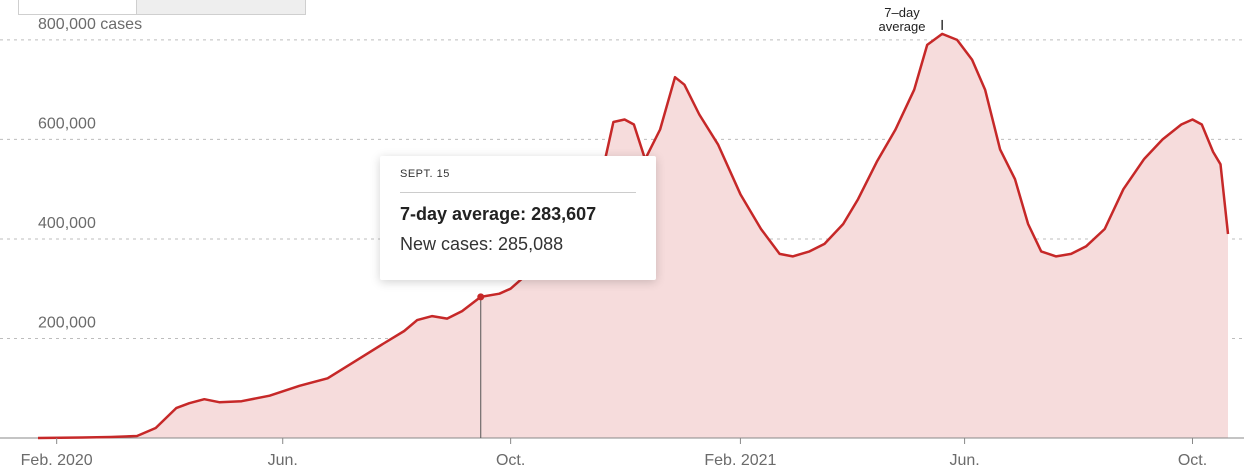 This screenshot has height=471, width=1244. What do you see at coordinates (902, 12) in the screenshot?
I see `annotation-line1: 7–day` at bounding box center [902, 12].